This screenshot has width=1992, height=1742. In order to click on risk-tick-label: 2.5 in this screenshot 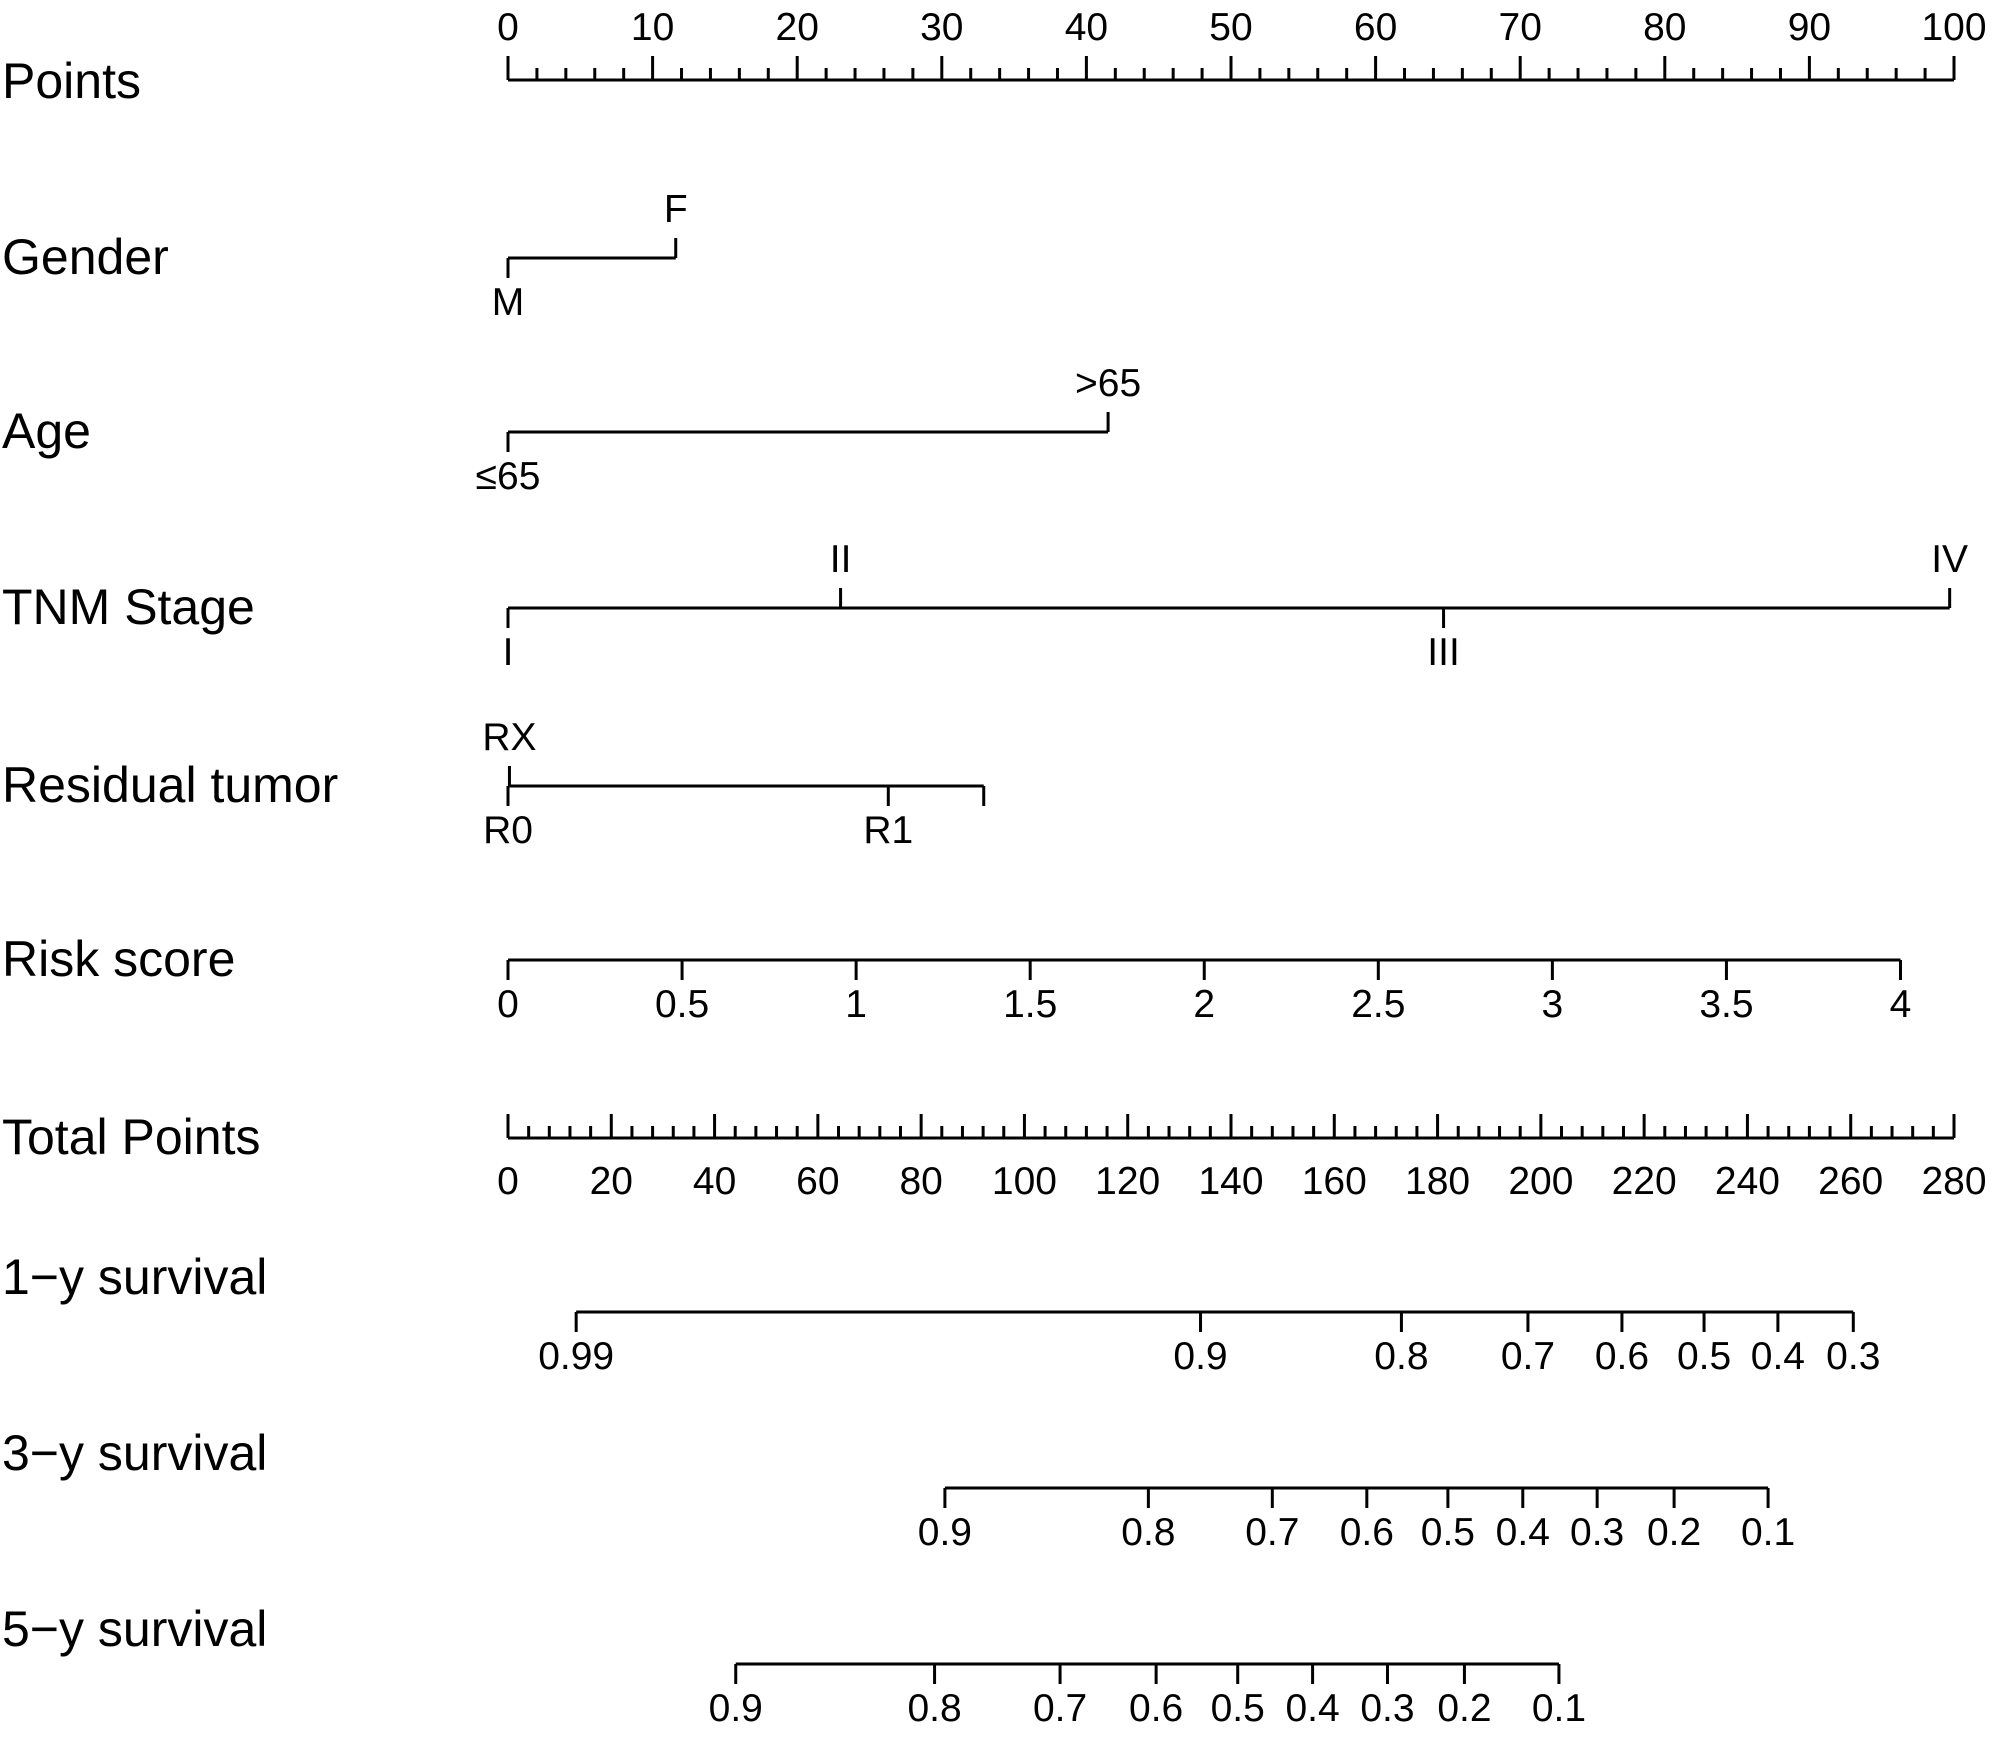, I will do `click(1378, 1004)`.